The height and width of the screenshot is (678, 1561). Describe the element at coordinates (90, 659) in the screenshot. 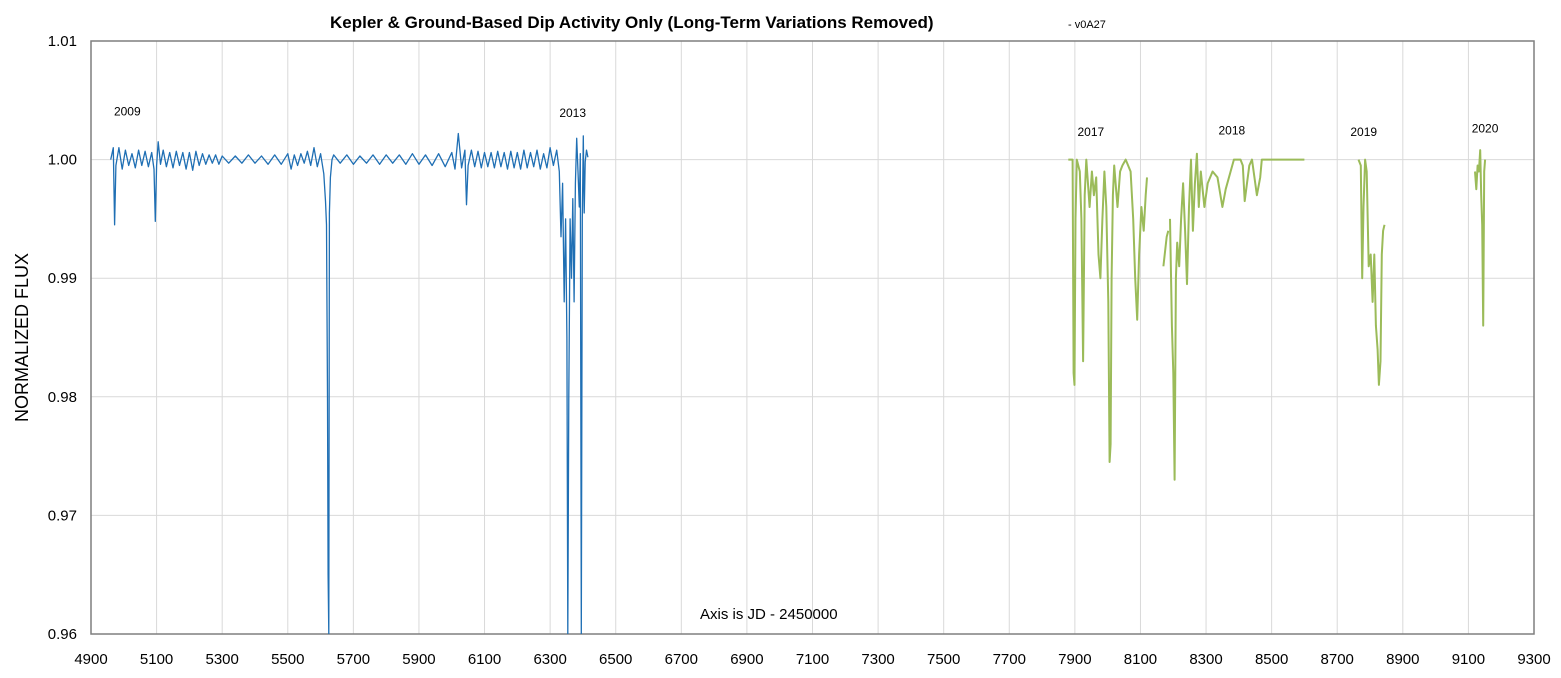

I see `x-tick-label: 4900` at that location.